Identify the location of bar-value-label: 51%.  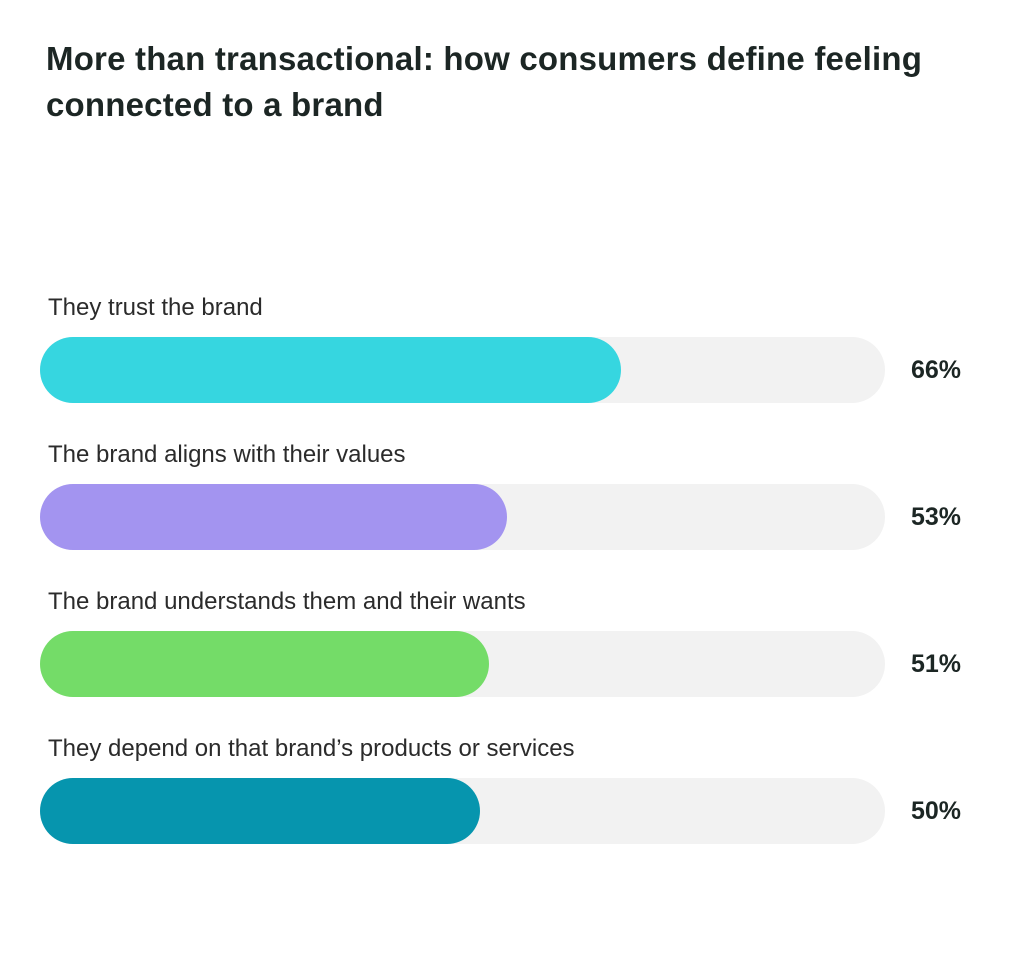
(936, 664).